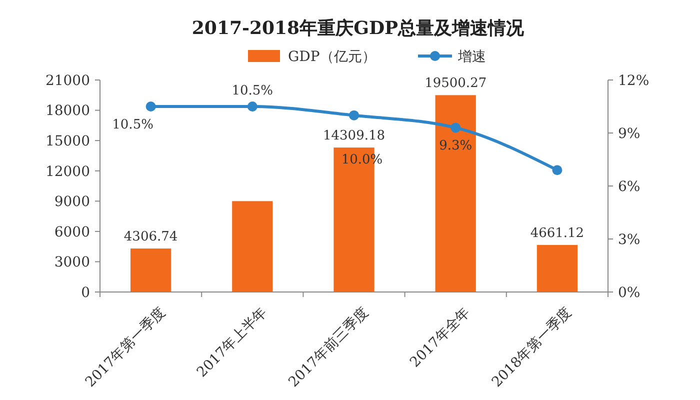 This screenshot has height=400, width=700. What do you see at coordinates (629, 134) in the screenshot?
I see `y2-tick-label: 9%` at bounding box center [629, 134].